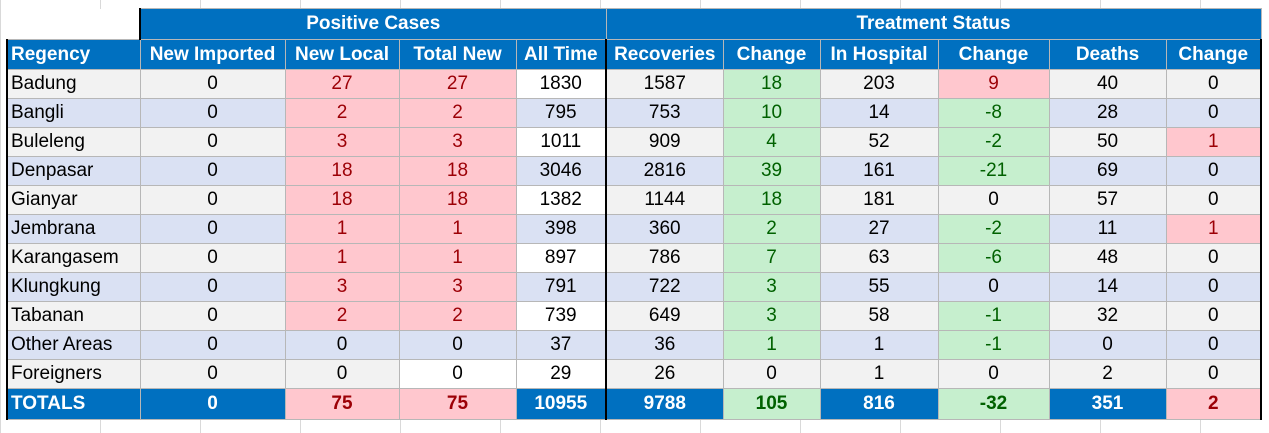 Image resolution: width=1269 pixels, height=433 pixels. Describe the element at coordinates (561, 316) in the screenshot. I see `cell-all-time: 739` at that location.